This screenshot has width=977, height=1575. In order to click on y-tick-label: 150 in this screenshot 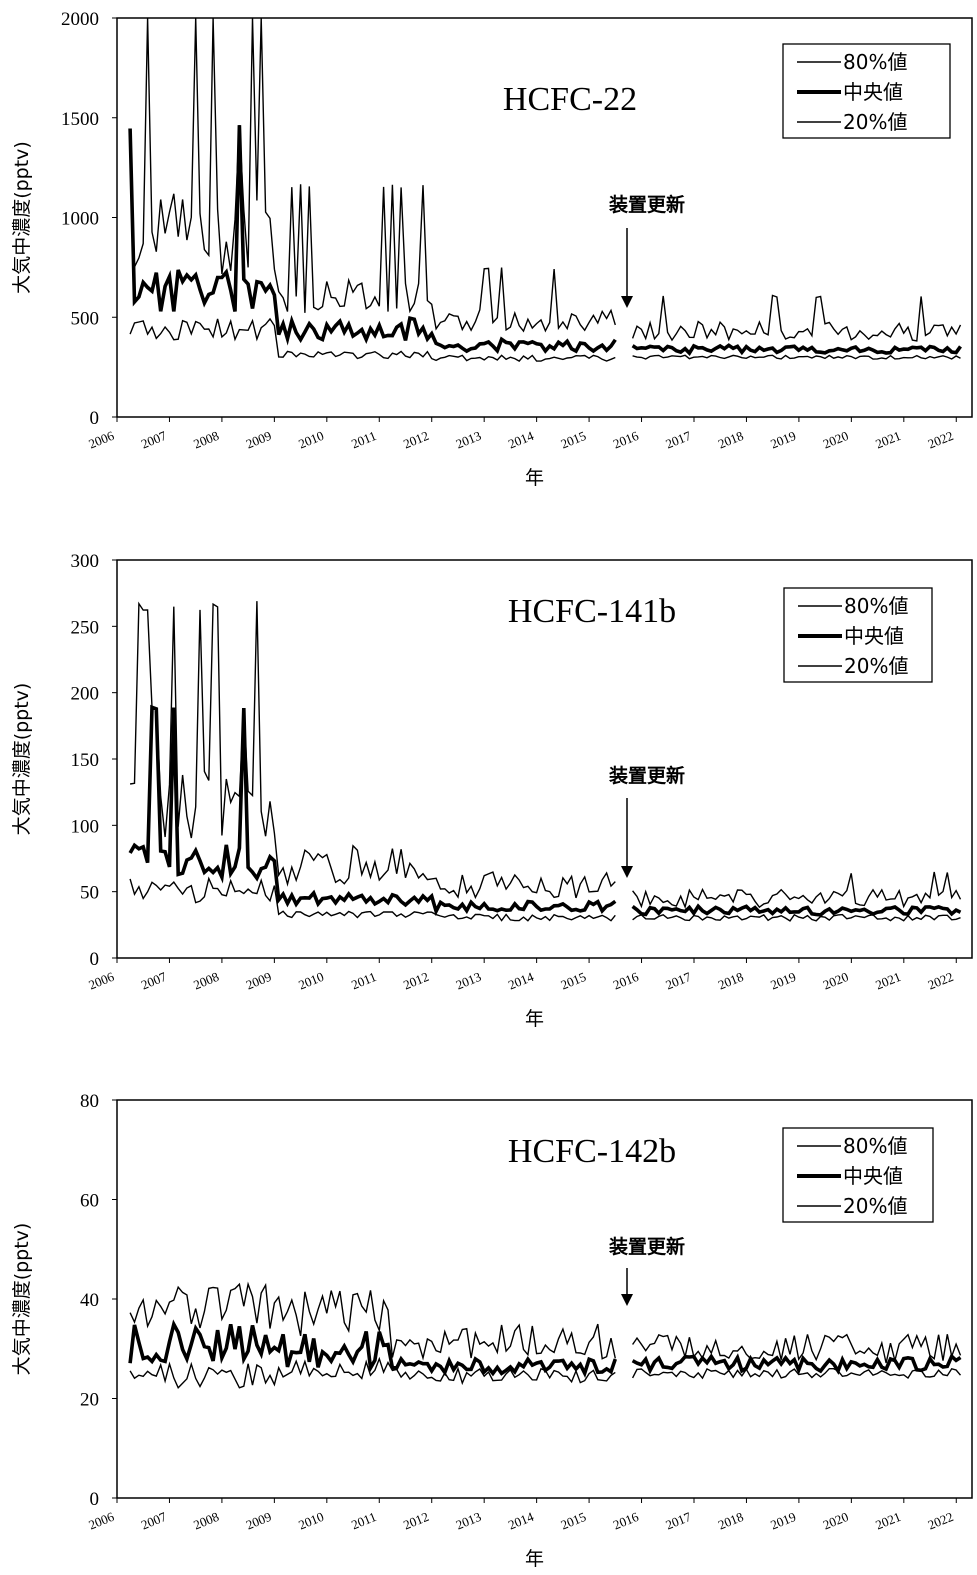, I will do `click(85, 760)`.